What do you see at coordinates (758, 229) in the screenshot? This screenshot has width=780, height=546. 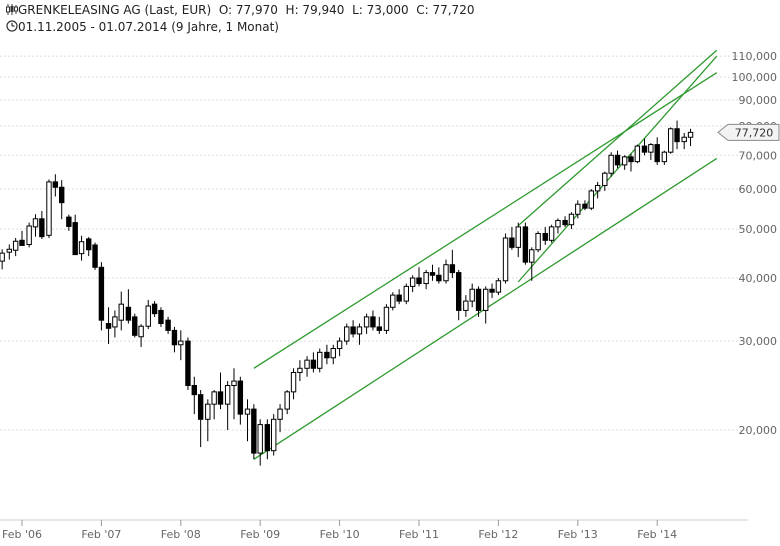 I see `y-tick-label: 50,000` at bounding box center [758, 229].